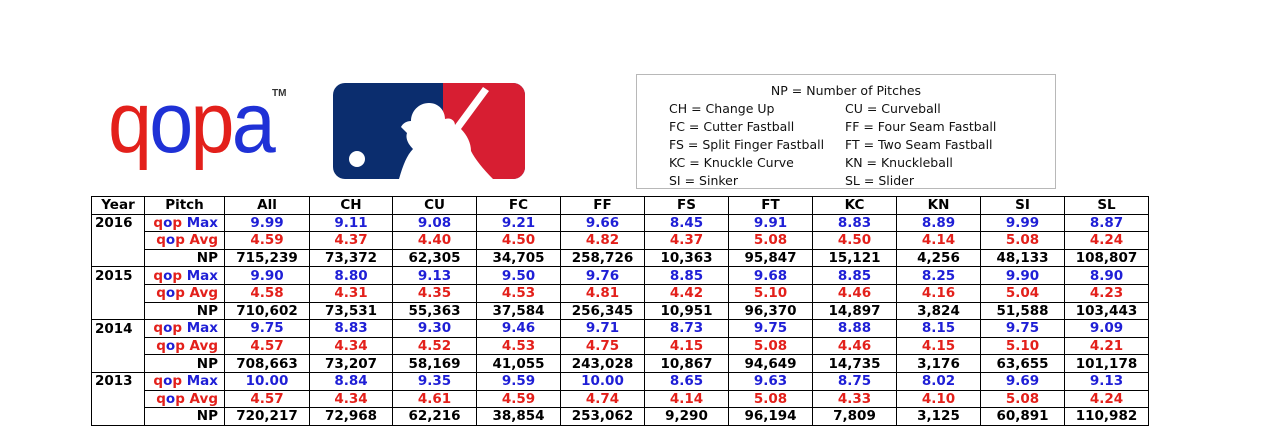 The image size is (1275, 426). I want to click on metric-label: qop Max, so click(184, 275).